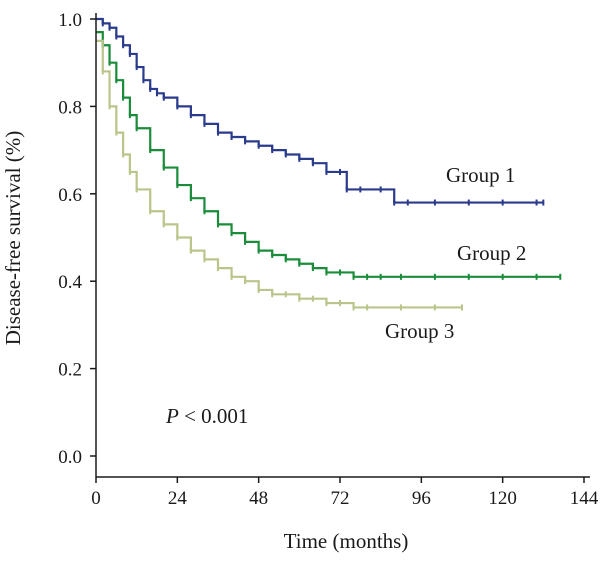 The height and width of the screenshot is (562, 600). What do you see at coordinates (70, 370) in the screenshot?
I see `y-tick-label: 0.2` at bounding box center [70, 370].